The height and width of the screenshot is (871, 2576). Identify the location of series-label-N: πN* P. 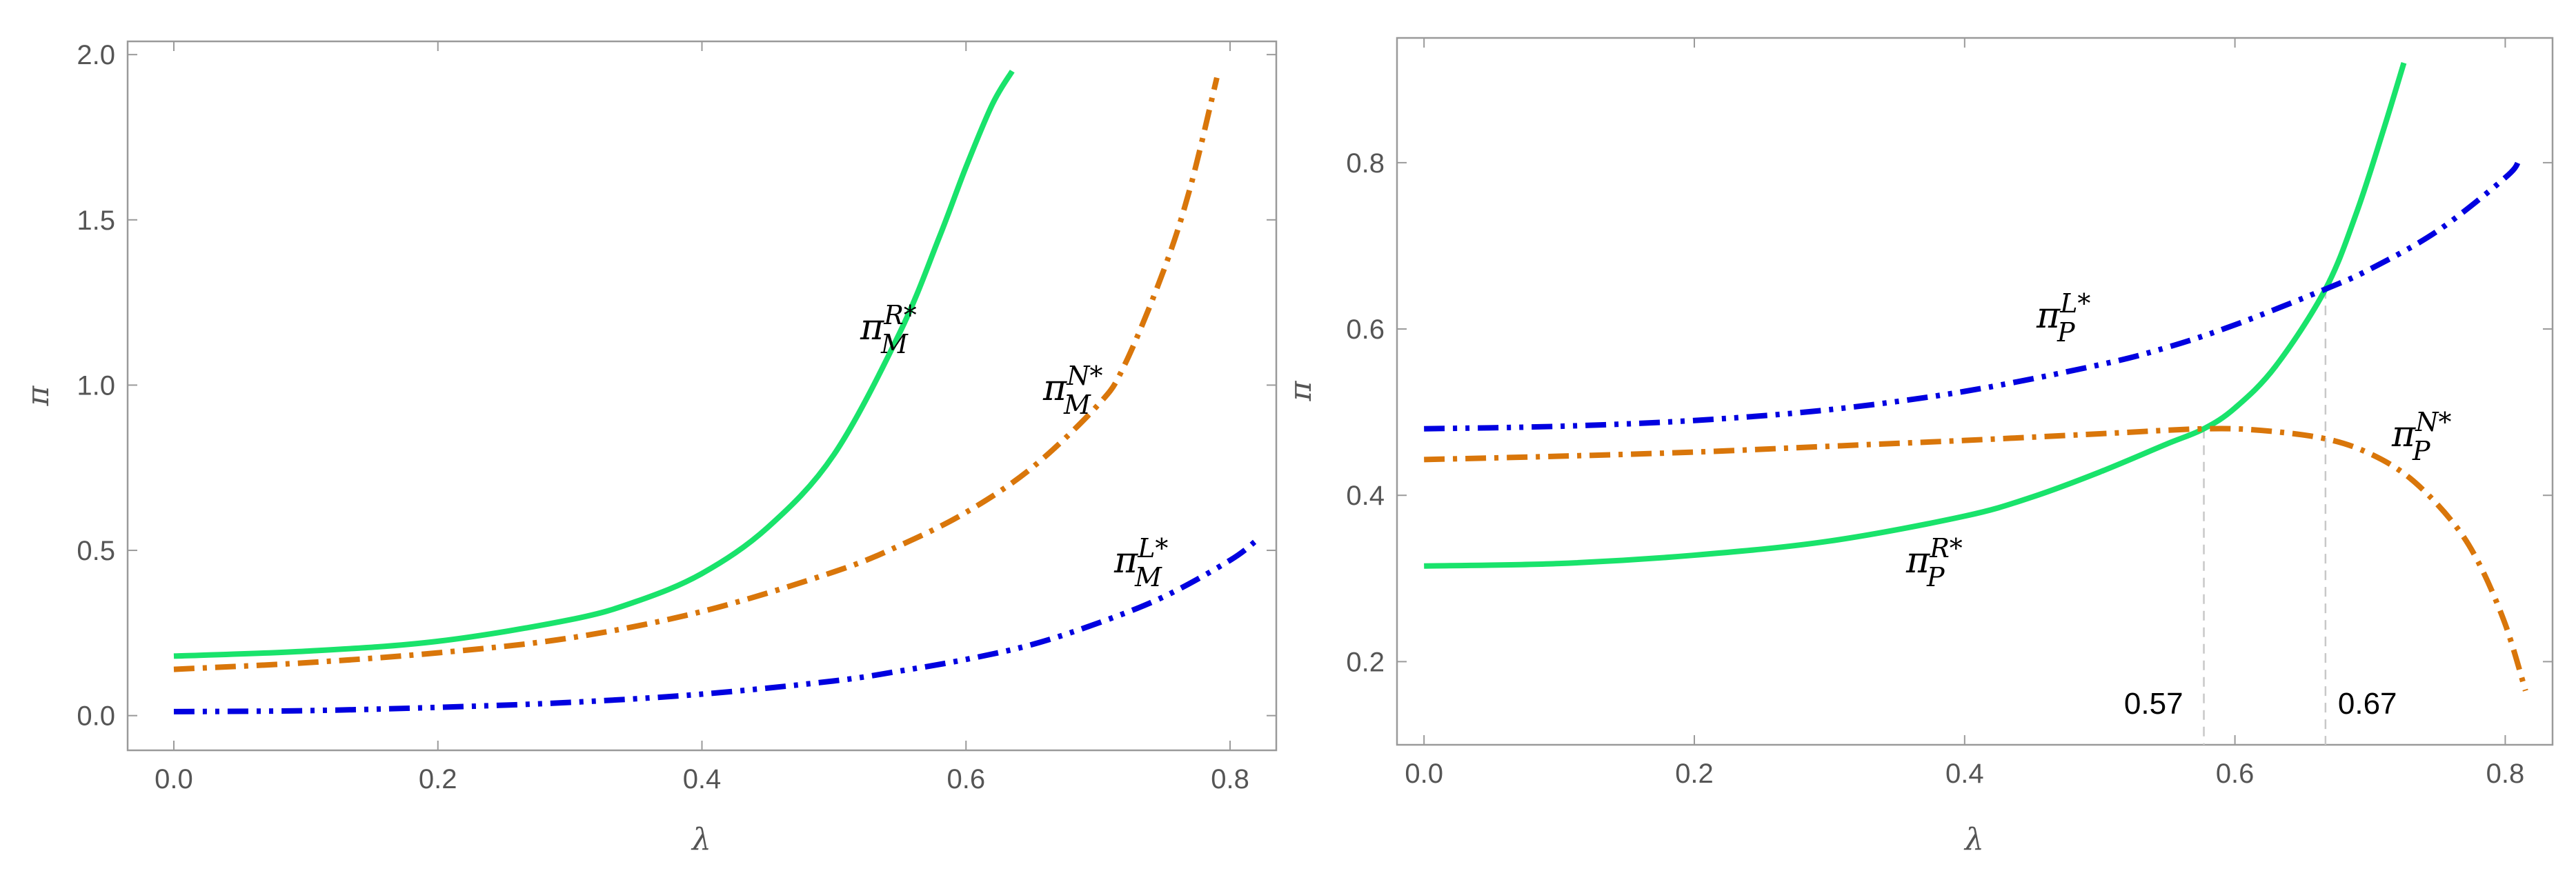
(2421, 436).